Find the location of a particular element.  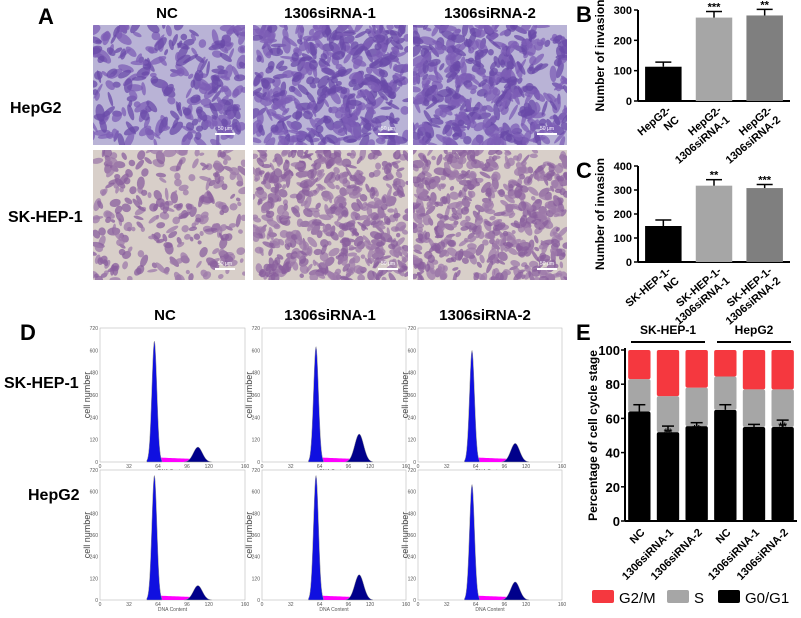

x-tick-label: HepG2-NC is located at coordinates (659, 126).